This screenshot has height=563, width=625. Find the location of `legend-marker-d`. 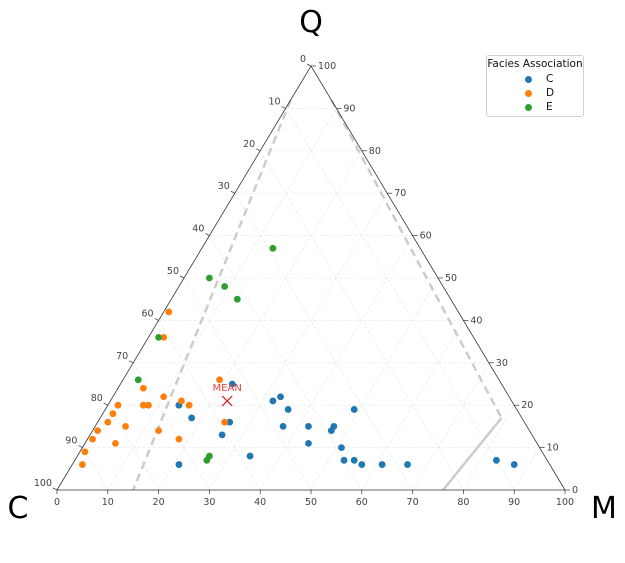

legend-marker-d is located at coordinates (528, 93).